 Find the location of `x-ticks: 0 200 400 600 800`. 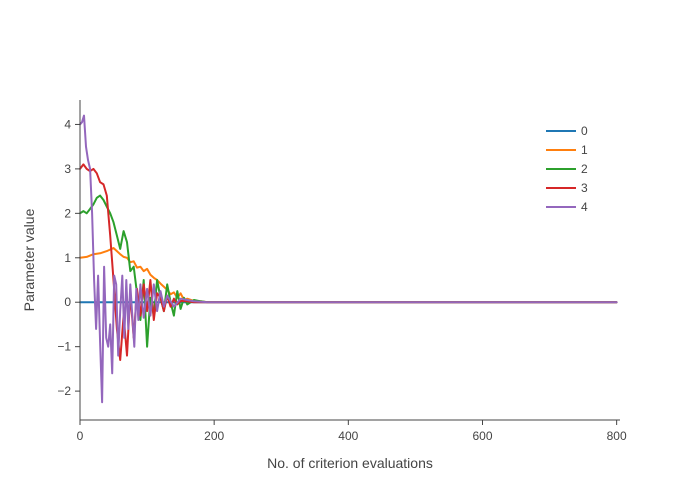

x-ticks: 0 200 400 600 800 is located at coordinates (352, 431).